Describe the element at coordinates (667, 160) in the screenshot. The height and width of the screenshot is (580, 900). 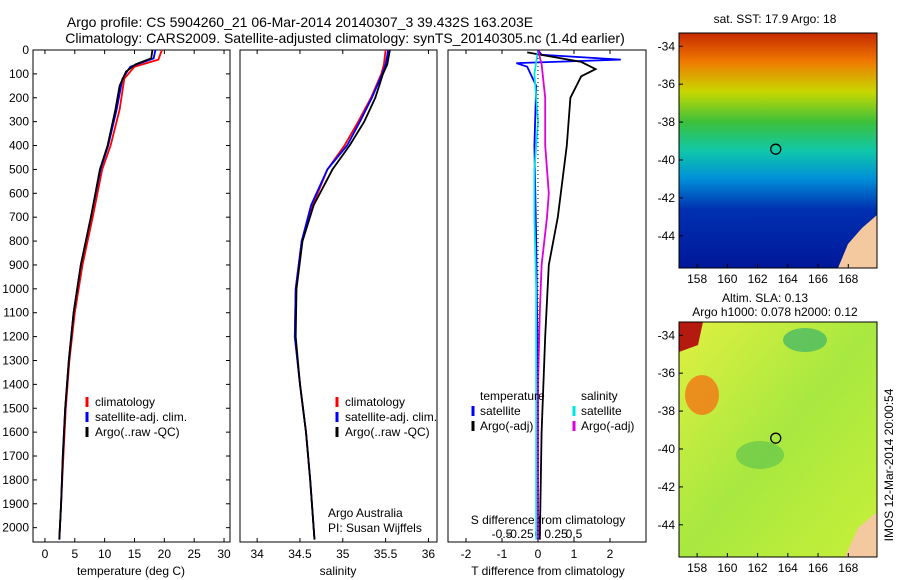
I see `lat-tick-label: -40` at that location.